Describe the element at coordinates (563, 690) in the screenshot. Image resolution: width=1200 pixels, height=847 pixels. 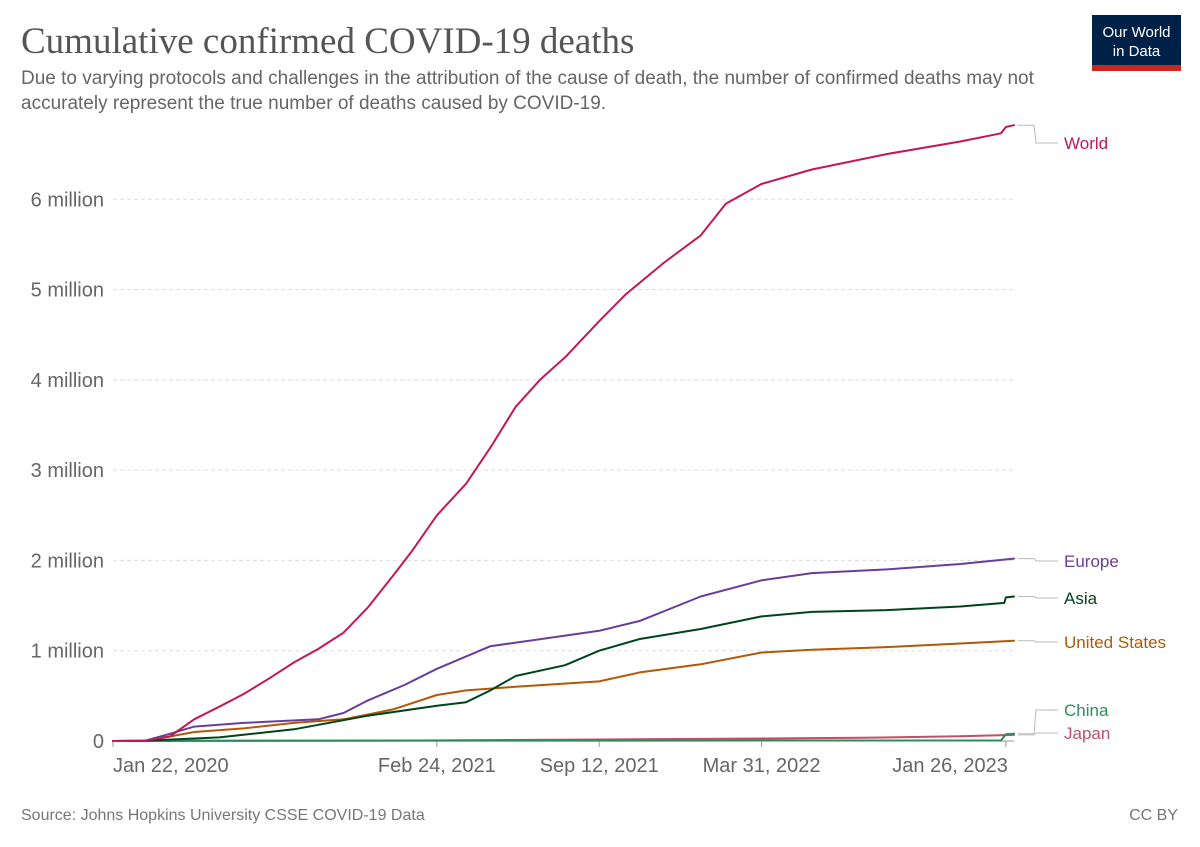
I see `series-line-united-states` at that location.